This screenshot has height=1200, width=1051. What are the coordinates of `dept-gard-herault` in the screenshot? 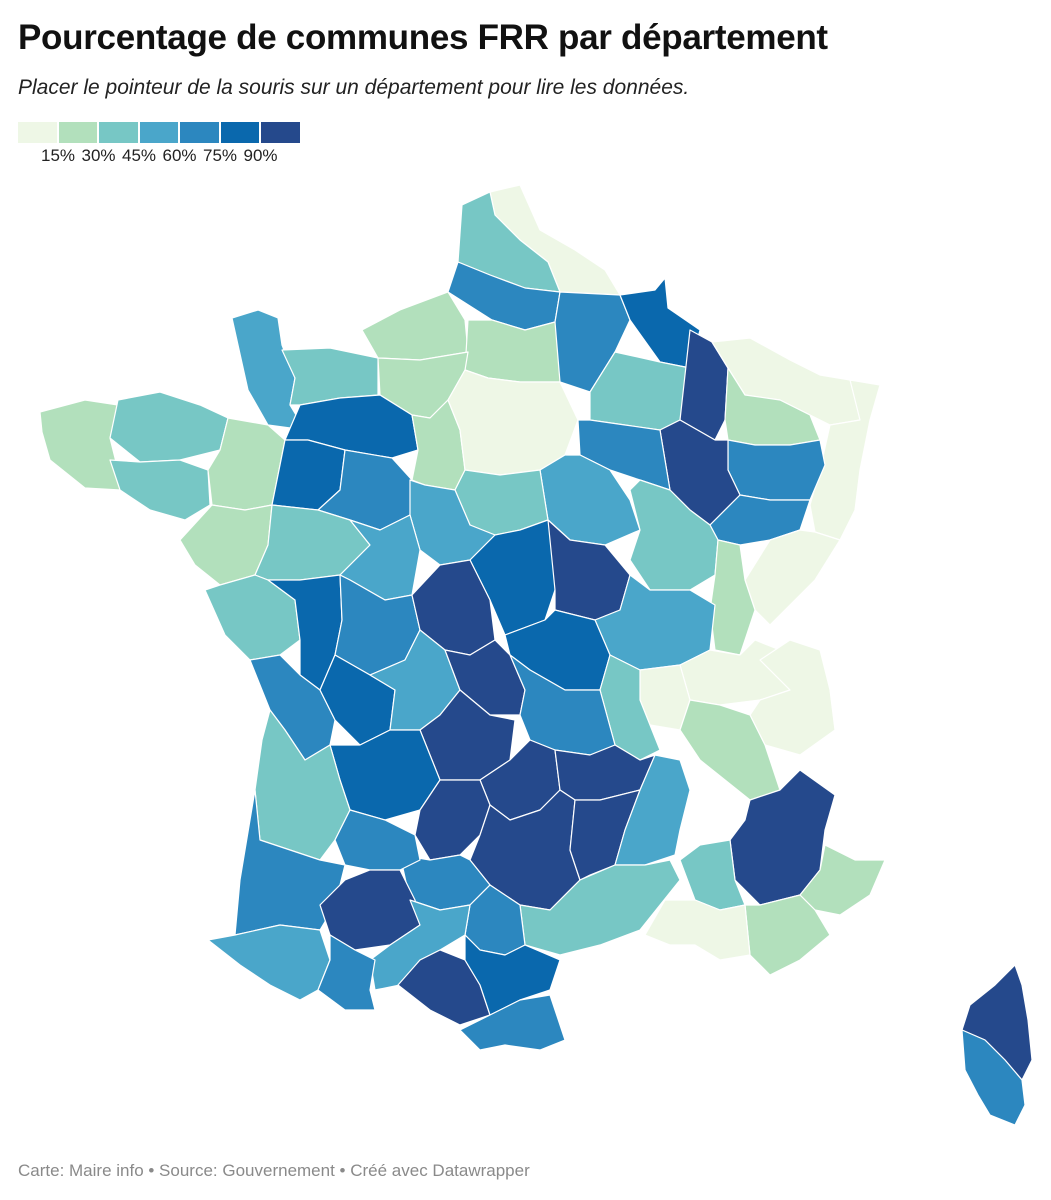 It's located at (600, 907).